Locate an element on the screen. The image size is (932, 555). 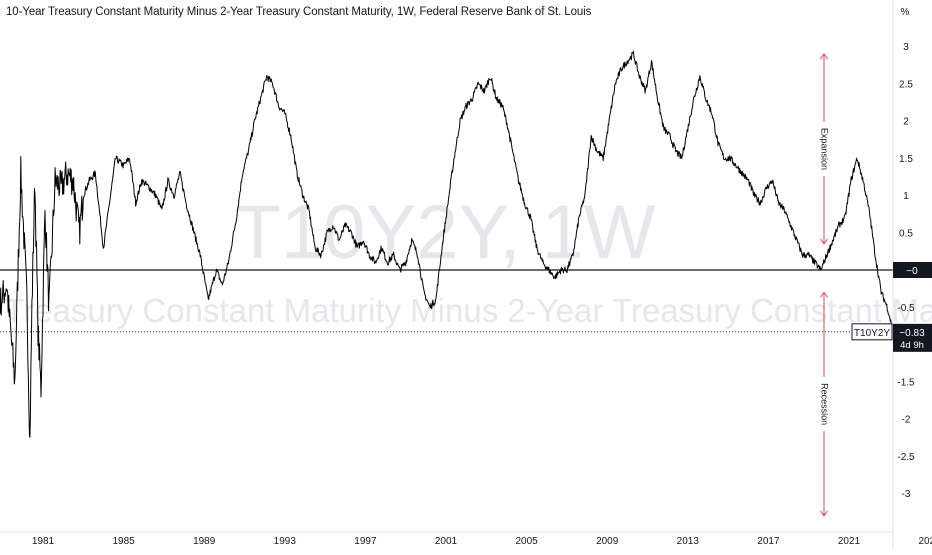
last-value-badge-label: −0.83 is located at coordinates (912, 333).